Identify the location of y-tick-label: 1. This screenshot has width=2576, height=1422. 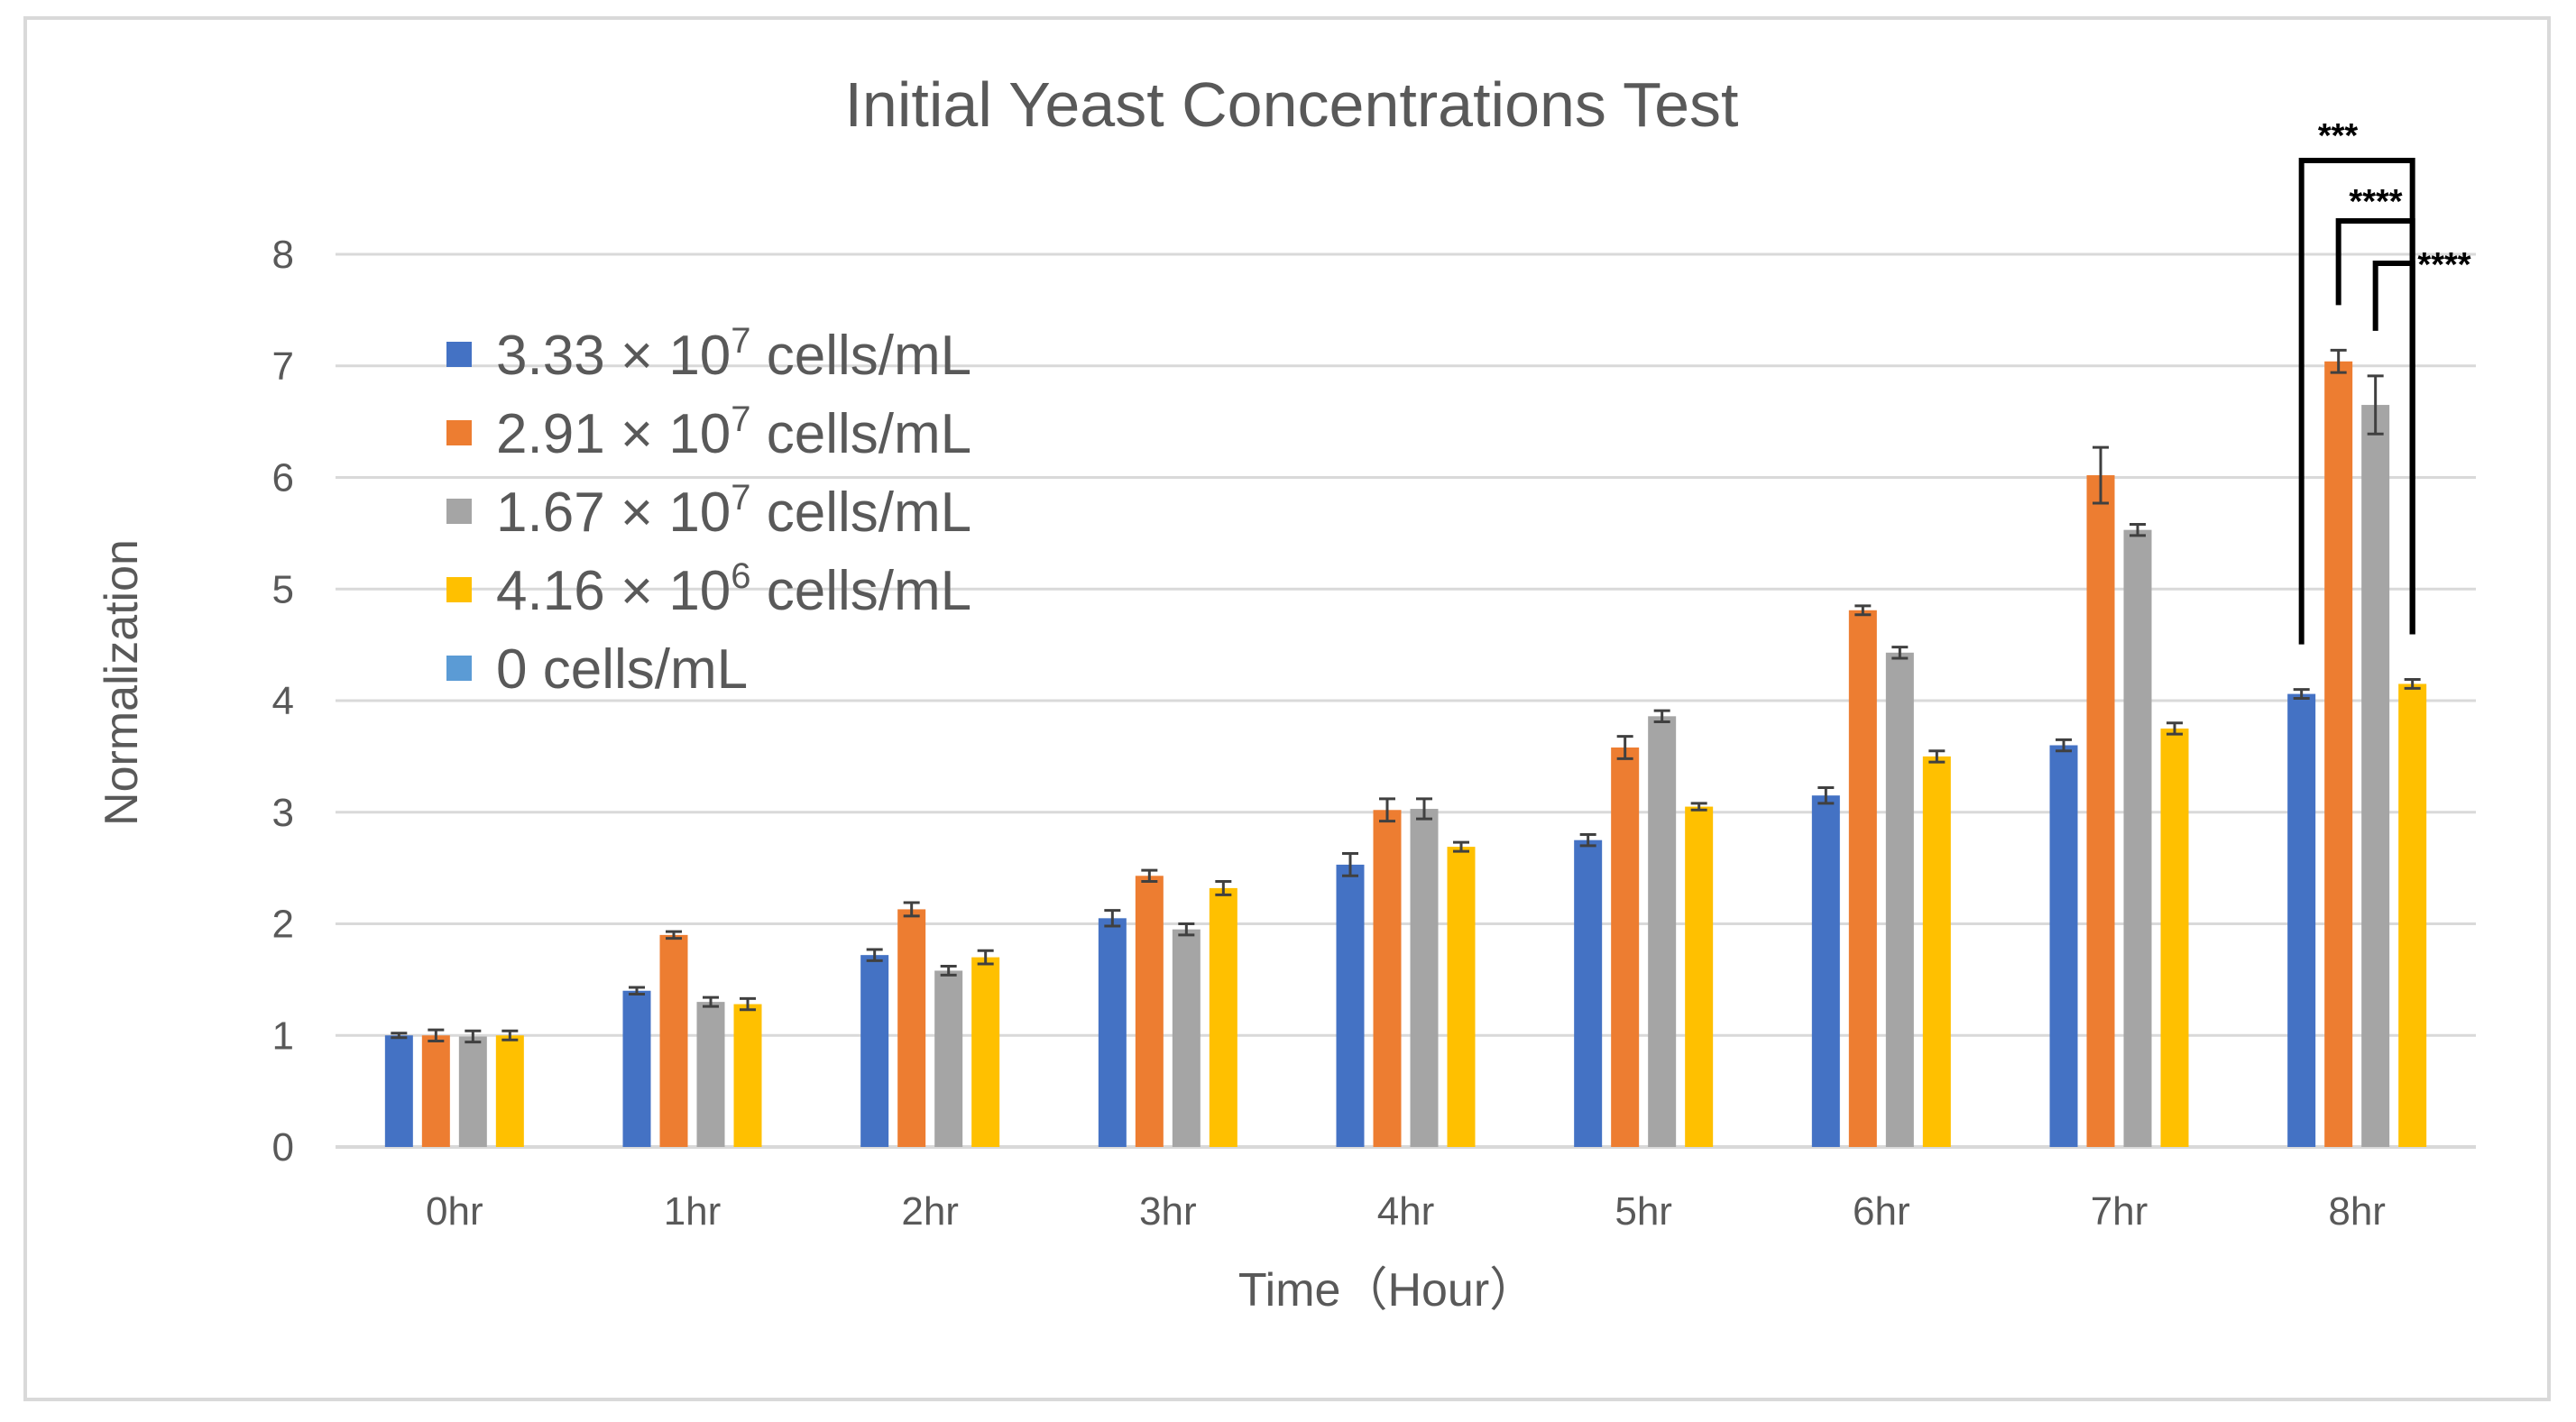
(283, 1036).